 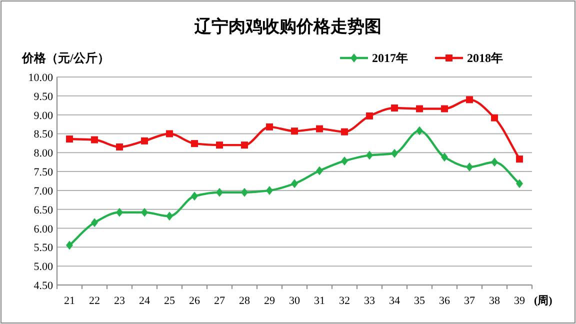 I want to click on x-tick-label: 39, so click(x=520, y=301).